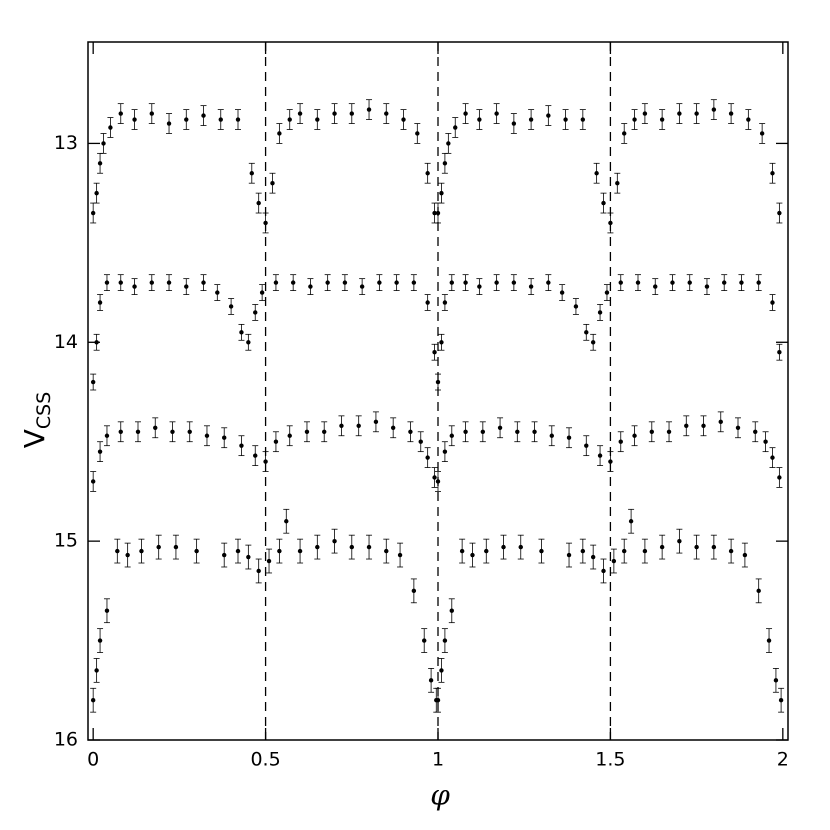 This screenshot has height=830, width=830. I want to click on y-tick-label: 15, so click(66, 541).